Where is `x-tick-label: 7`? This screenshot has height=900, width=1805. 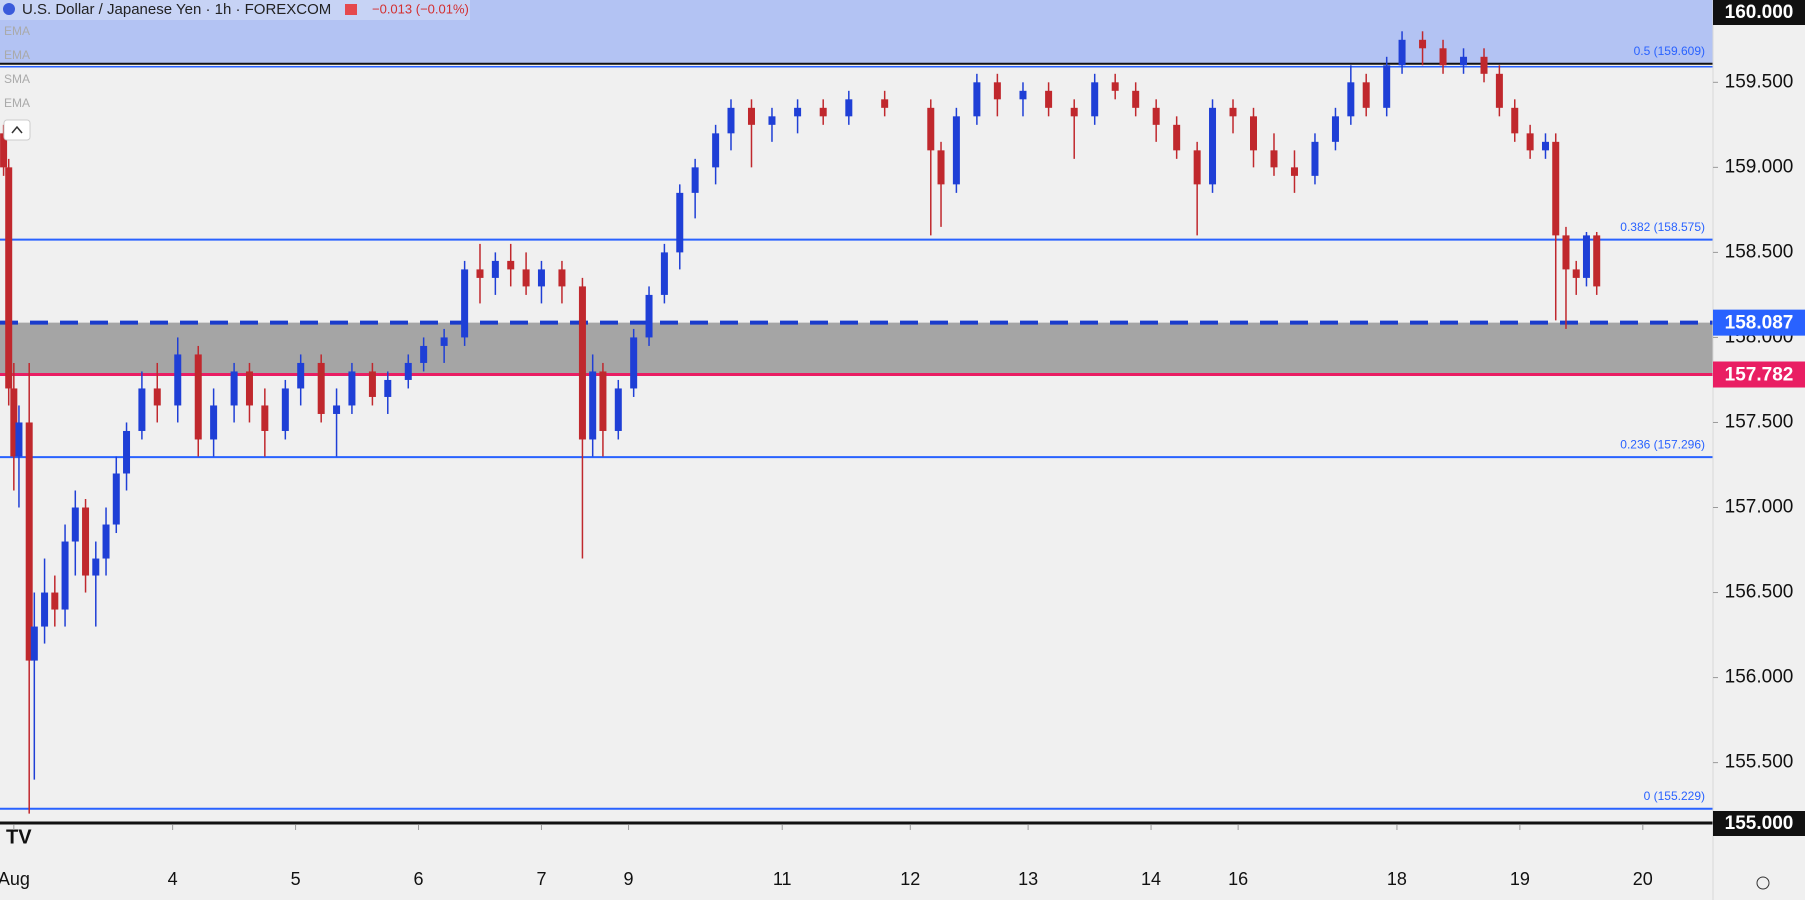
x-tick-label: 7 is located at coordinates (541, 879).